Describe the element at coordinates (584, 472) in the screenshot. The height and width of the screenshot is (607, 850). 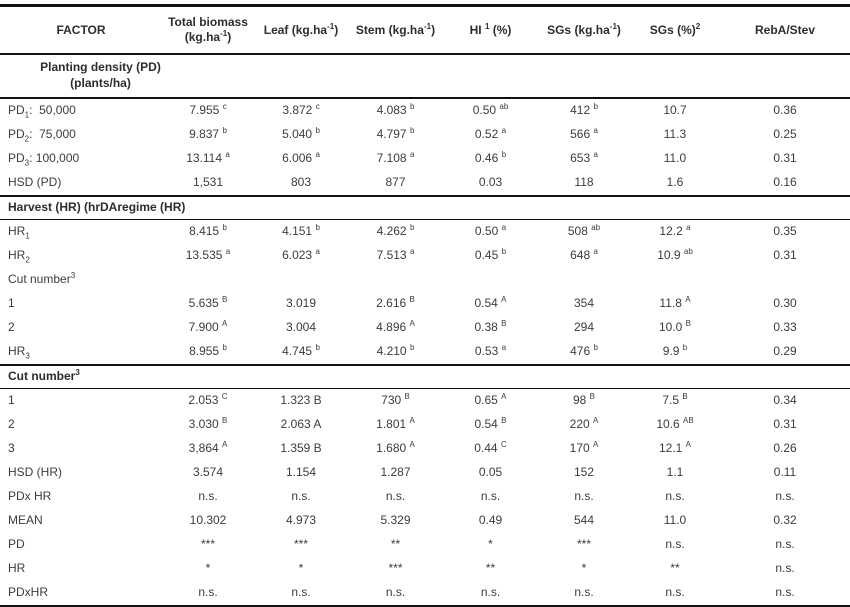
I see `cell: 152` at that location.